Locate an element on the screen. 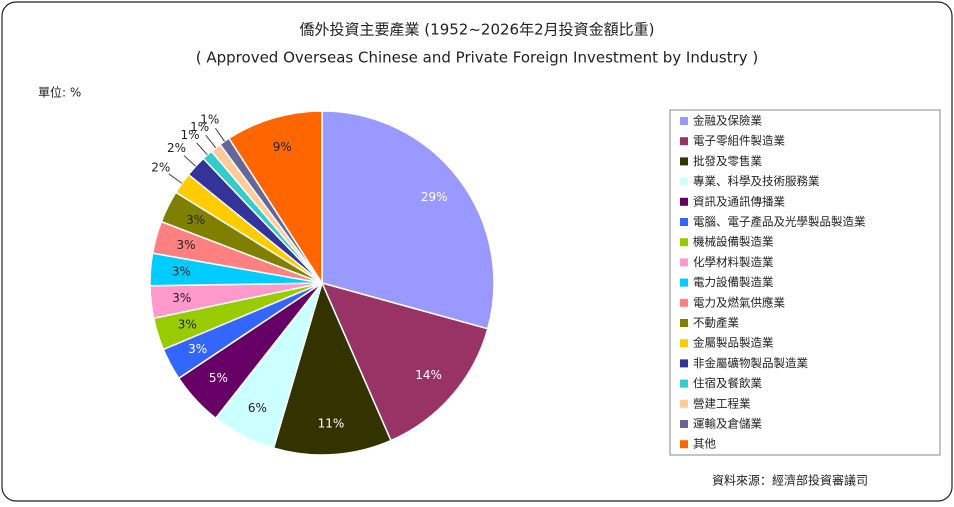 Image resolution: width=954 pixels, height=507 pixels. unit-label: 單位: % is located at coordinates (59, 92).